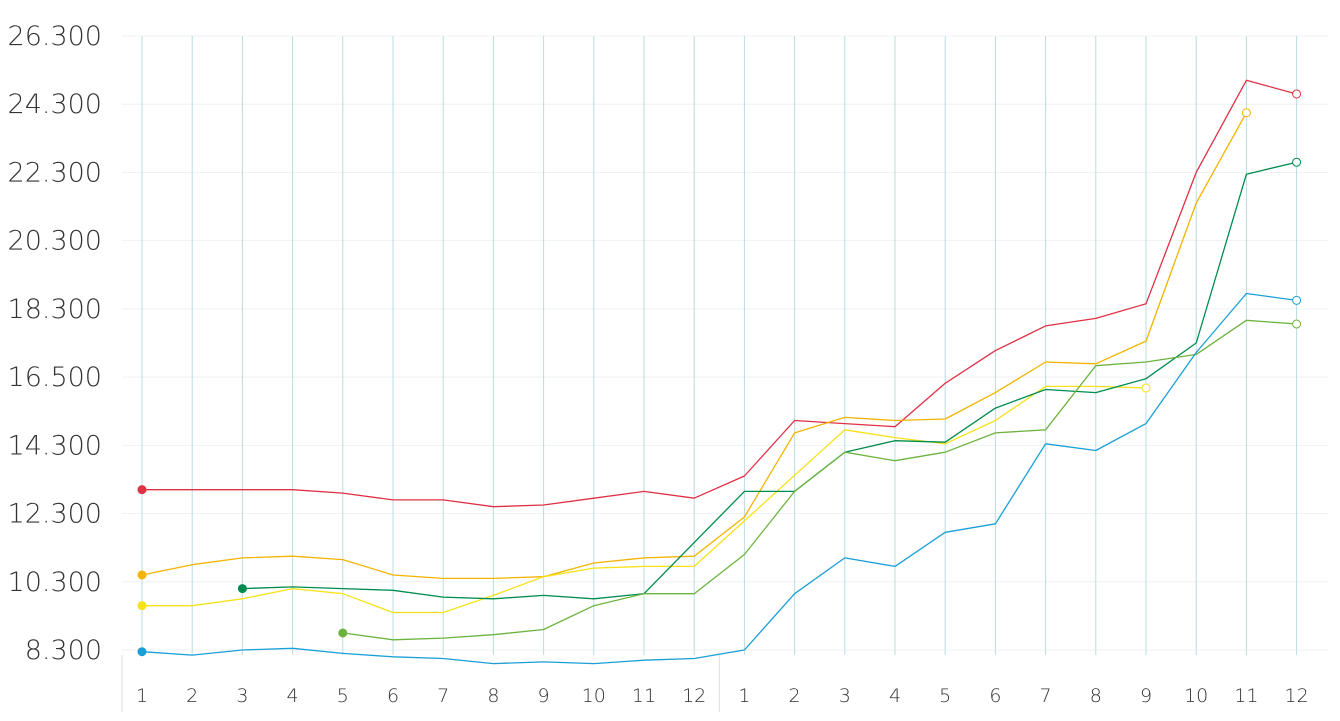 The image size is (1340, 721). I want to click on y-tick-label: 24.300, so click(55, 104).